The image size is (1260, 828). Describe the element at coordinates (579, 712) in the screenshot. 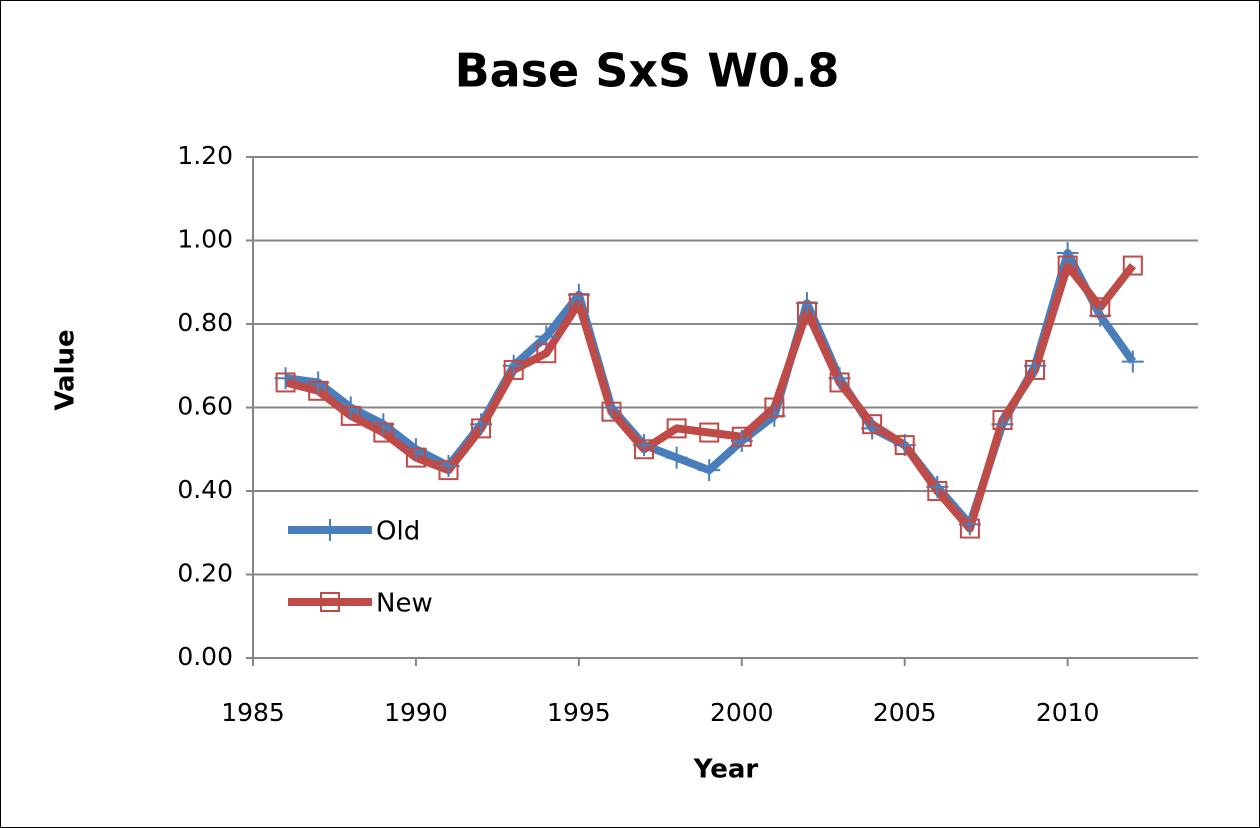

I see `x-tick-label: 1995` at that location.